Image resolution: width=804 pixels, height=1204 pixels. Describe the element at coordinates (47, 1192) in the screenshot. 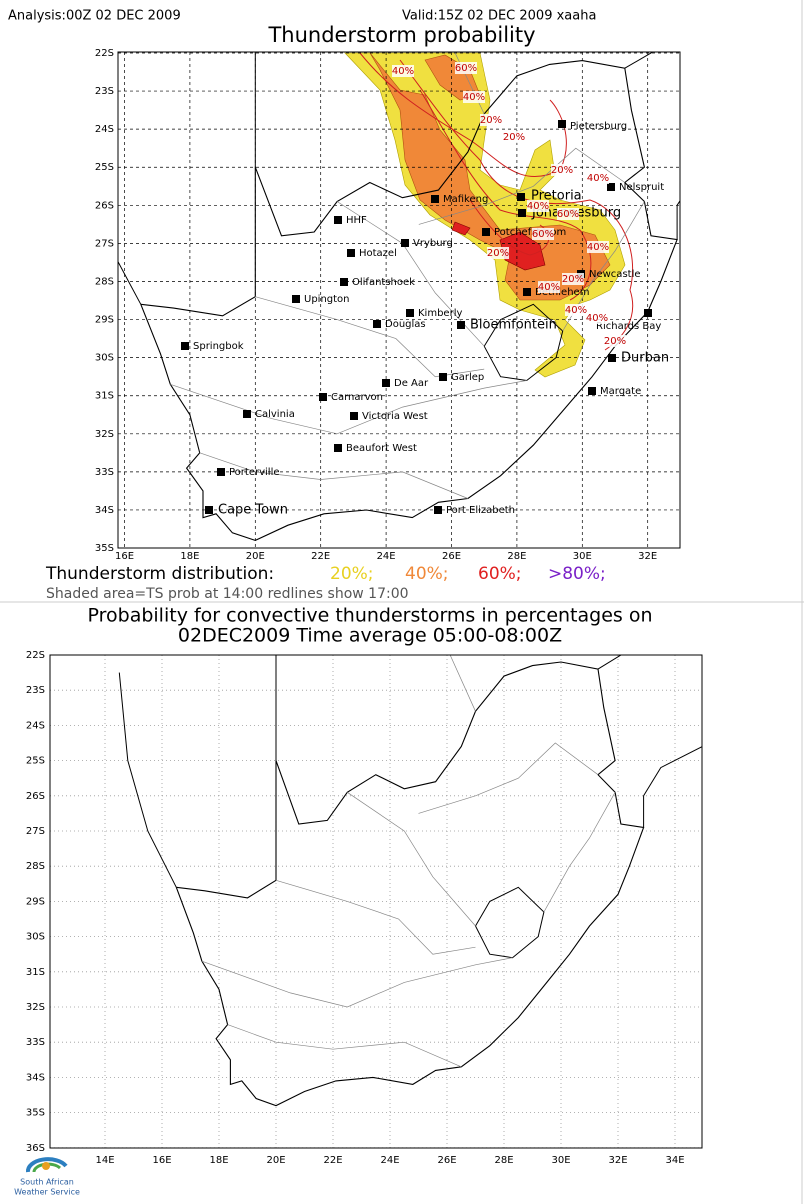

I see `logo-text: Weather Service` at that location.